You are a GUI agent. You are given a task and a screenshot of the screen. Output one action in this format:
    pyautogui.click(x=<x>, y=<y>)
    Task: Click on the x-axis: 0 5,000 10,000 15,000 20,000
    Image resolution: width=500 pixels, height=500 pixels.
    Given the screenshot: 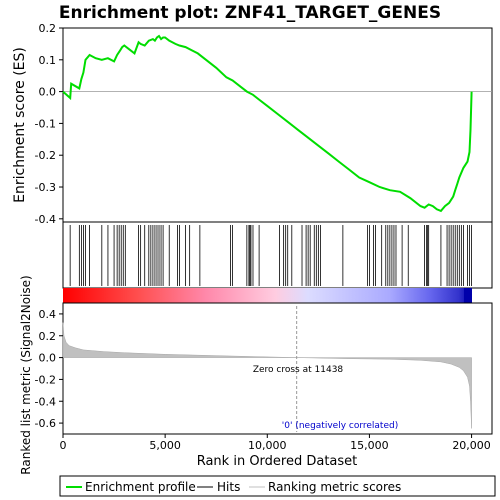 What is the action you would take?
    pyautogui.click(x=275, y=443)
    